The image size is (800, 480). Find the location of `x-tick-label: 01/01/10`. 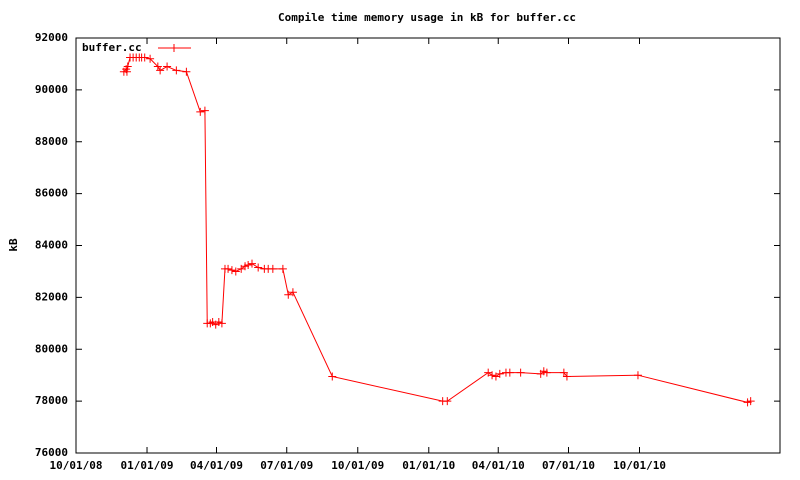

x-tick-label: 01/01/10 is located at coordinates (428, 465).